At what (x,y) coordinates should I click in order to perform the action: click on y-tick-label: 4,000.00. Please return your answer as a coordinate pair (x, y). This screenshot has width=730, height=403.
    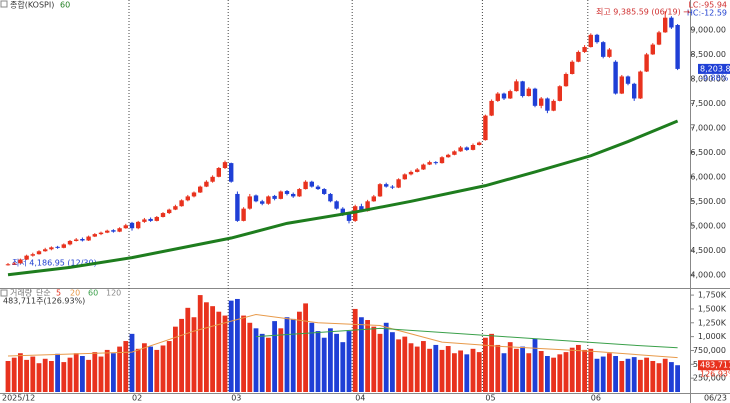
    Looking at the image, I should click on (708, 274).